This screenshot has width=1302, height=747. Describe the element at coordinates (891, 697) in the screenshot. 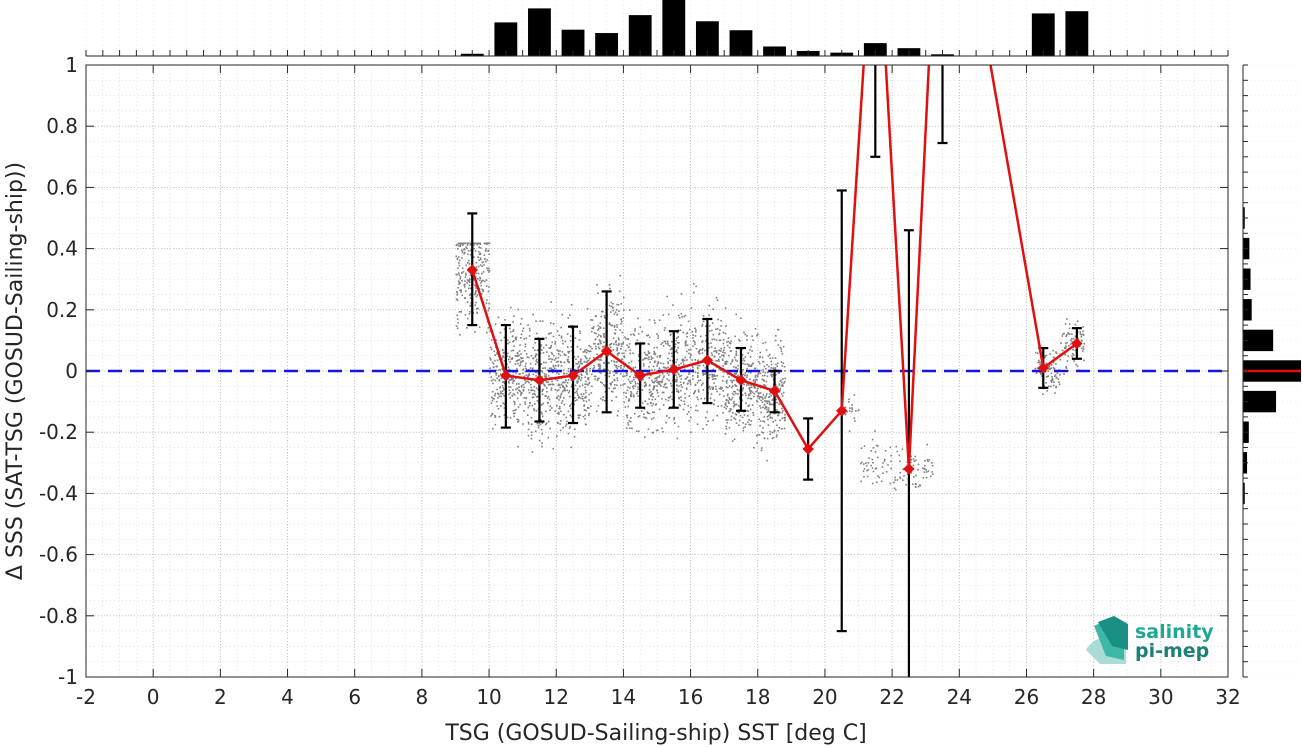

I see `x-tick-label: 22` at that location.